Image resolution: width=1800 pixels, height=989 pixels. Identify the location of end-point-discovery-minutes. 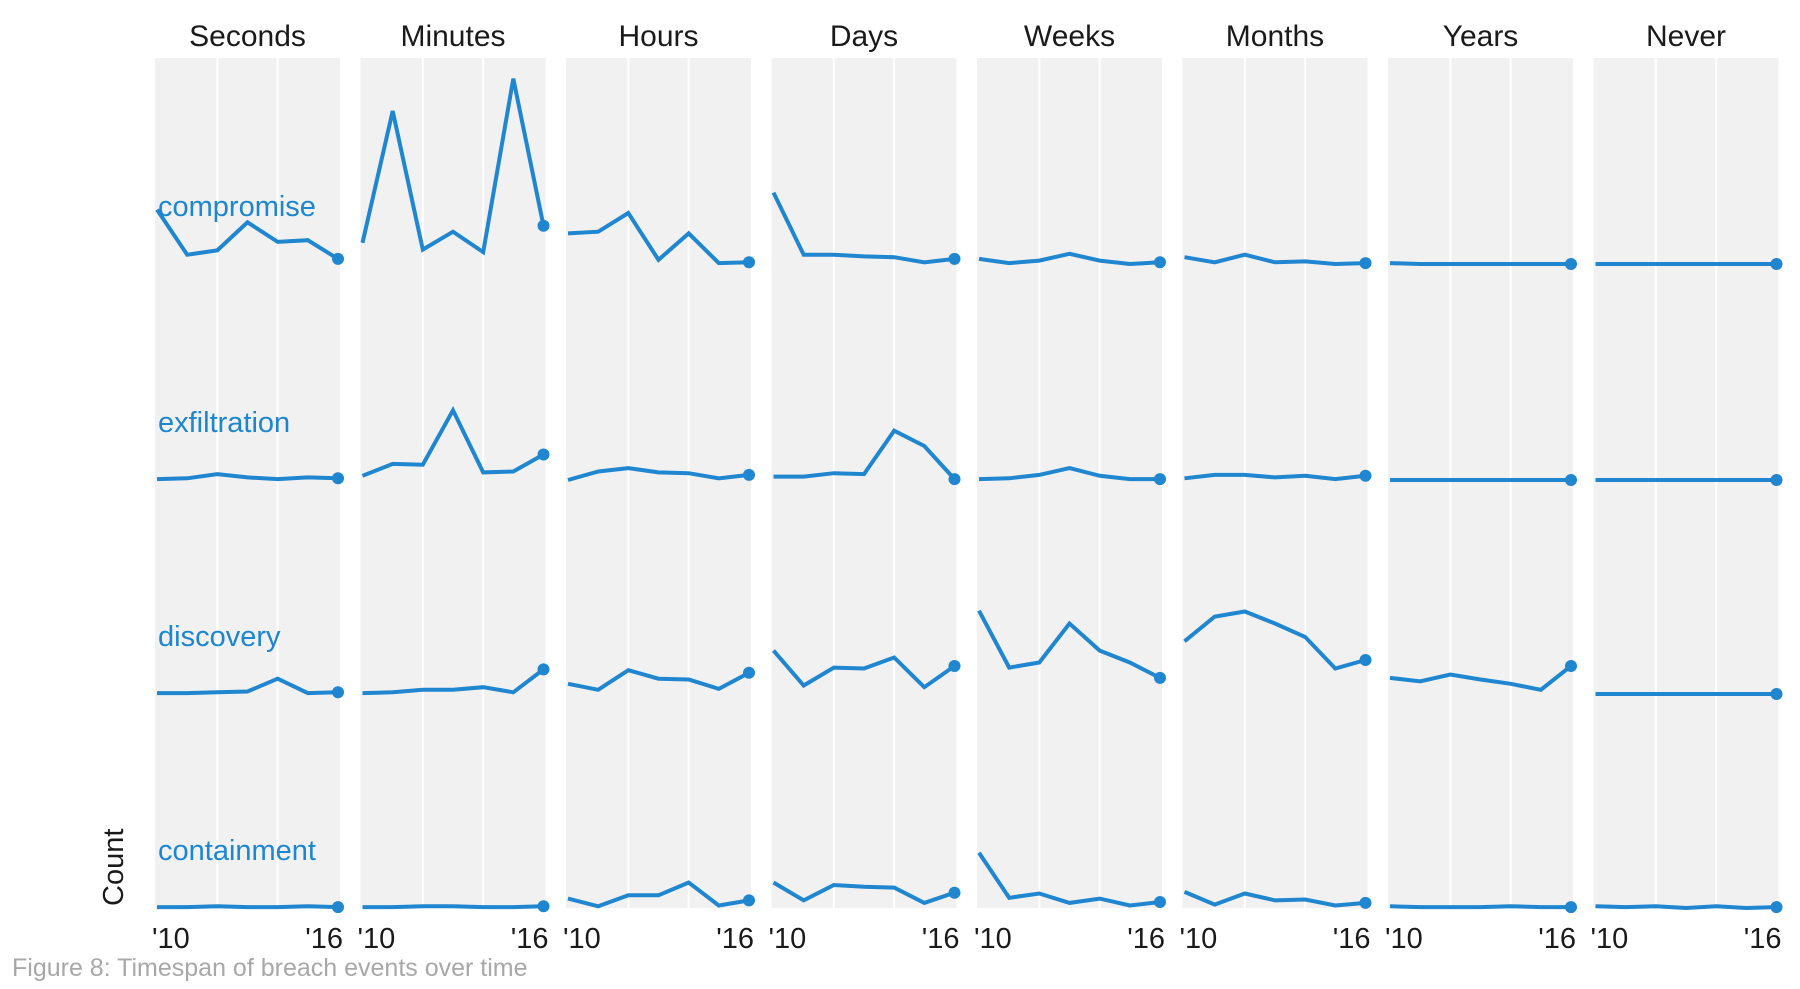
(543, 669).